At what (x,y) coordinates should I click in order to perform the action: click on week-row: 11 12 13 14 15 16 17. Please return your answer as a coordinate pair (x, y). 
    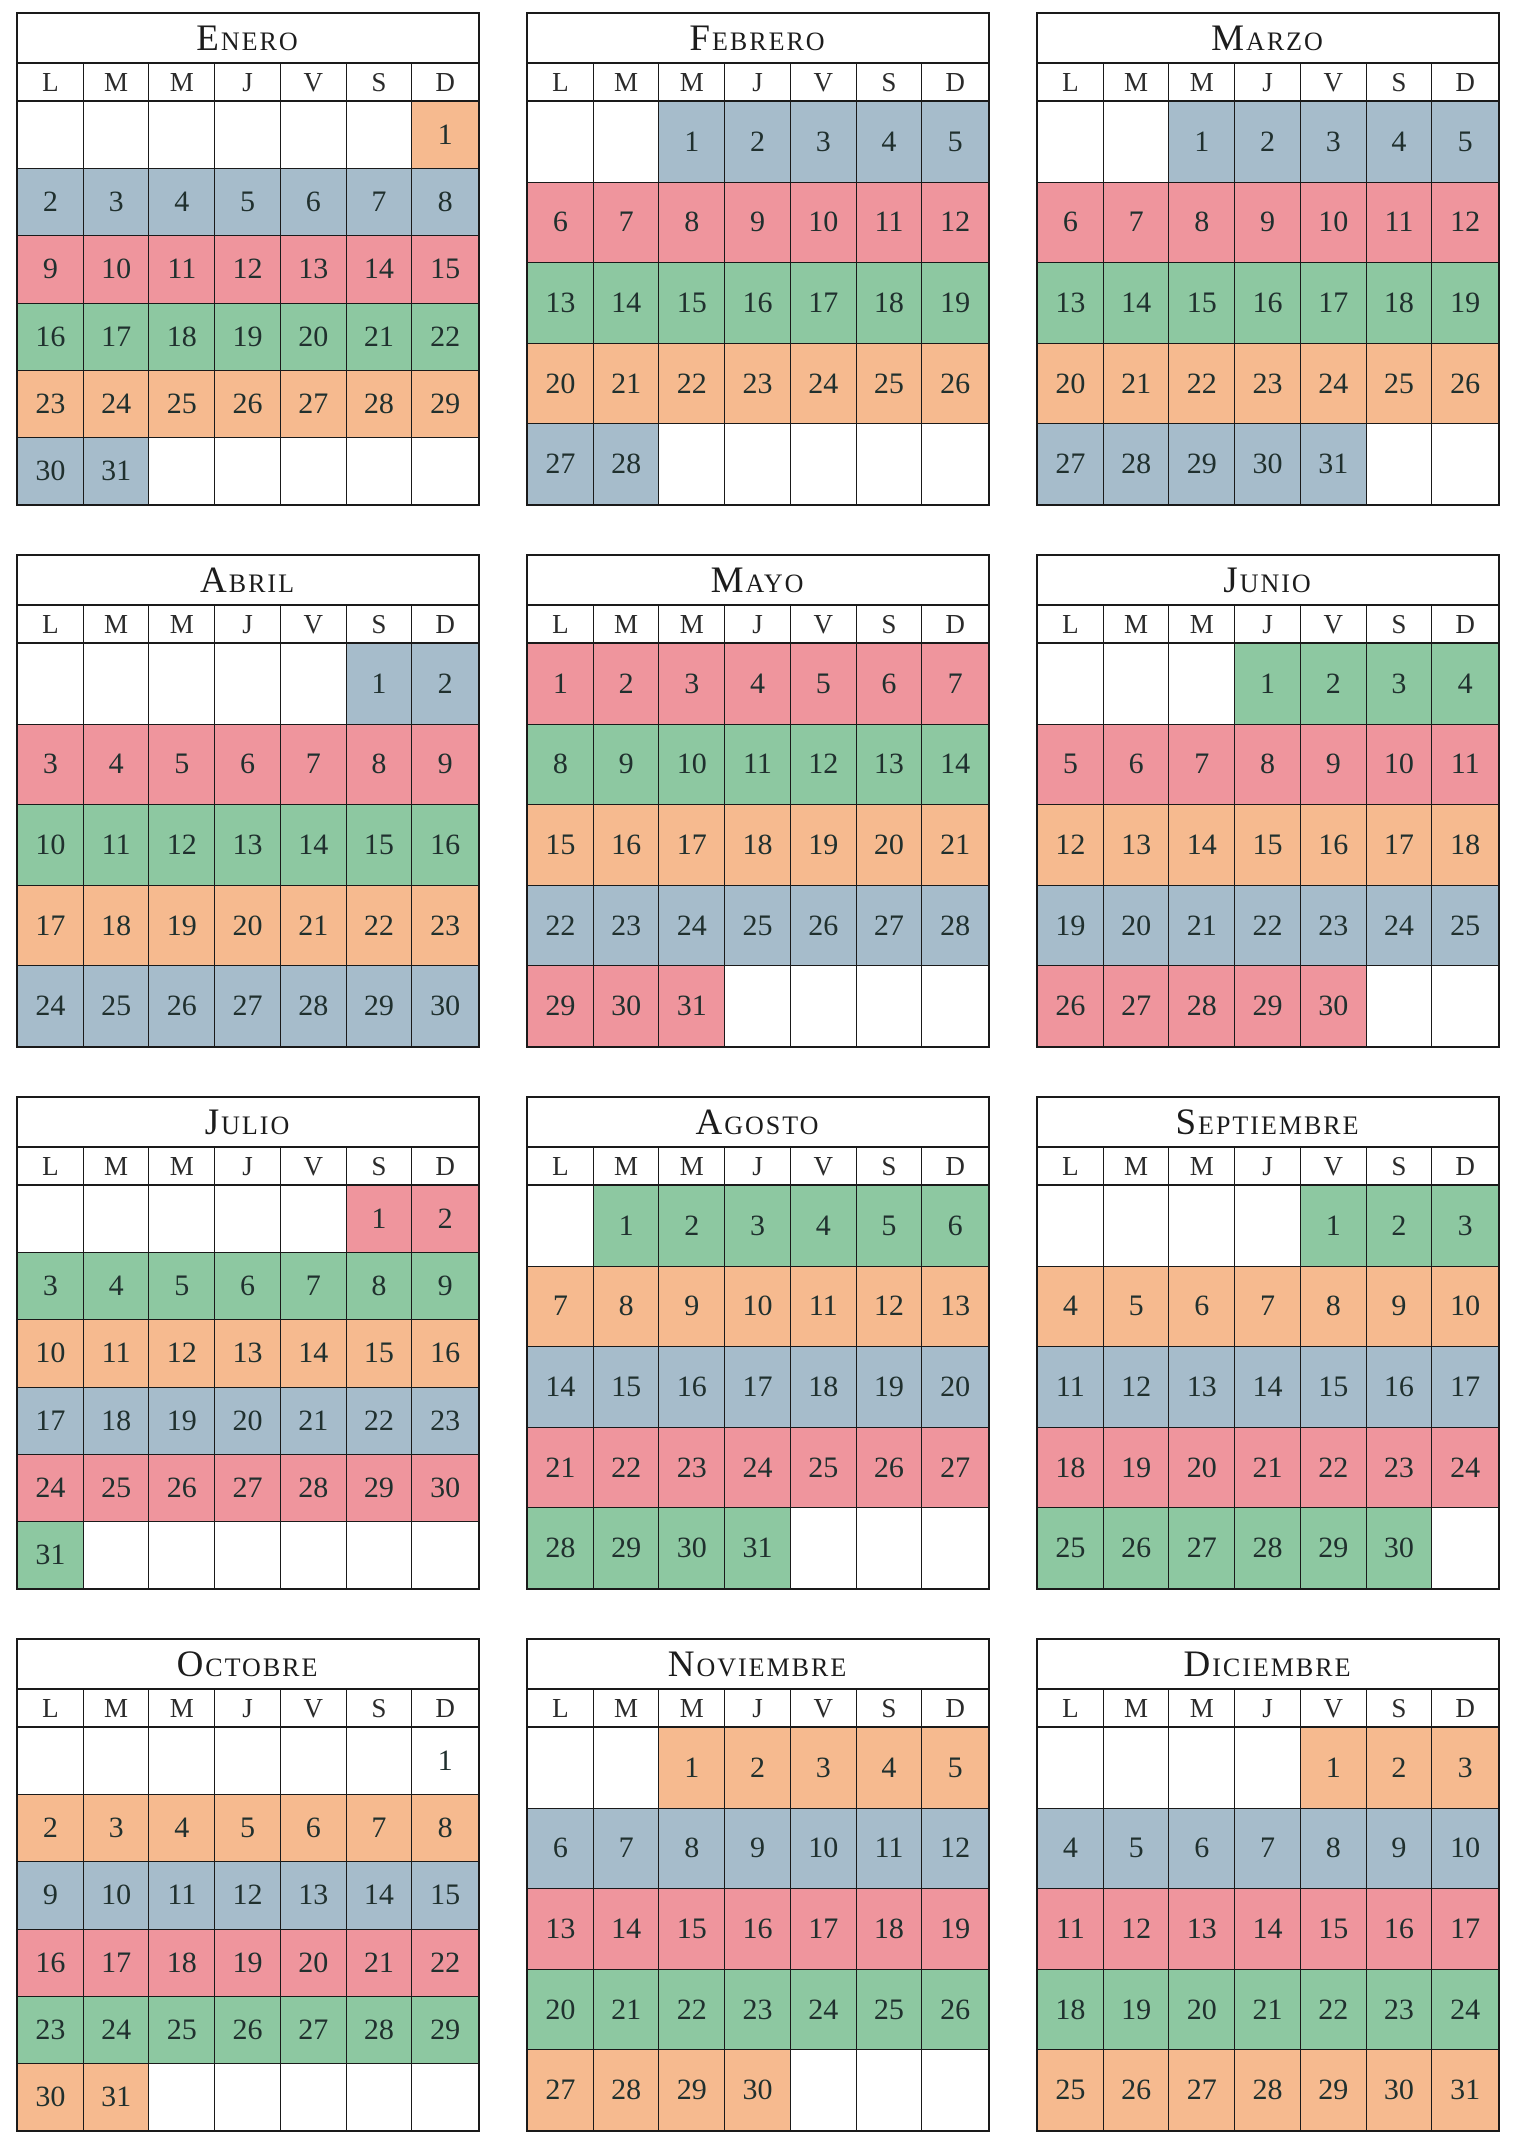
    Looking at the image, I should click on (1268, 1929).